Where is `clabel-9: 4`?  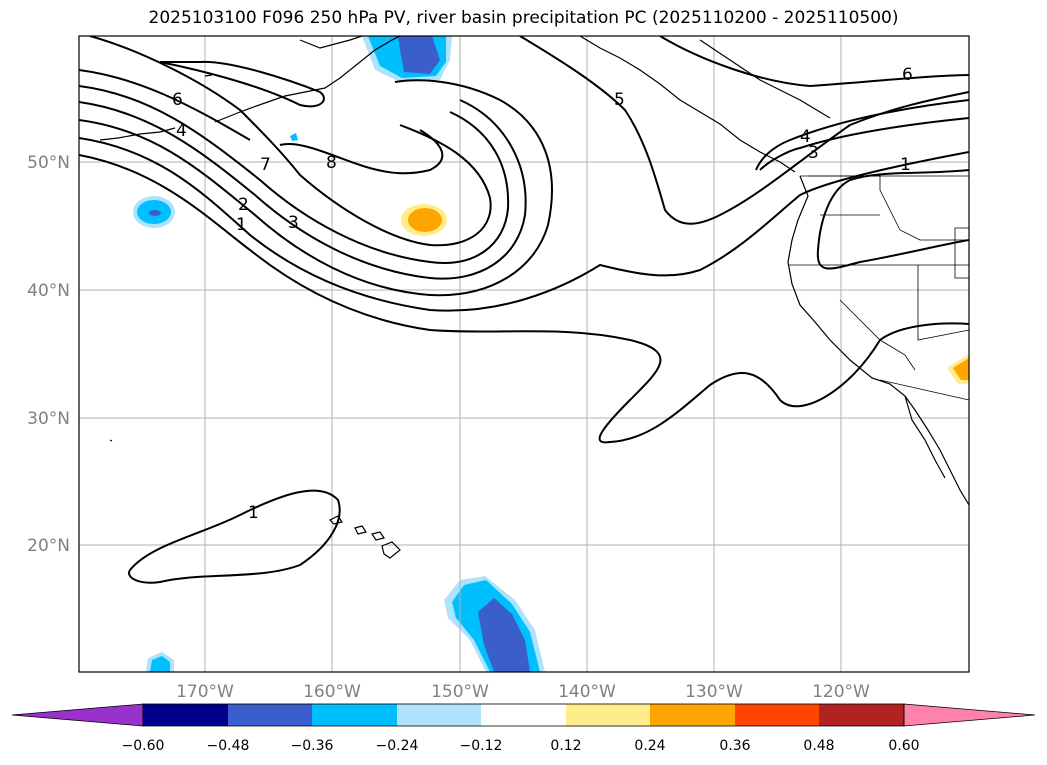 clabel-9: 4 is located at coordinates (805, 137).